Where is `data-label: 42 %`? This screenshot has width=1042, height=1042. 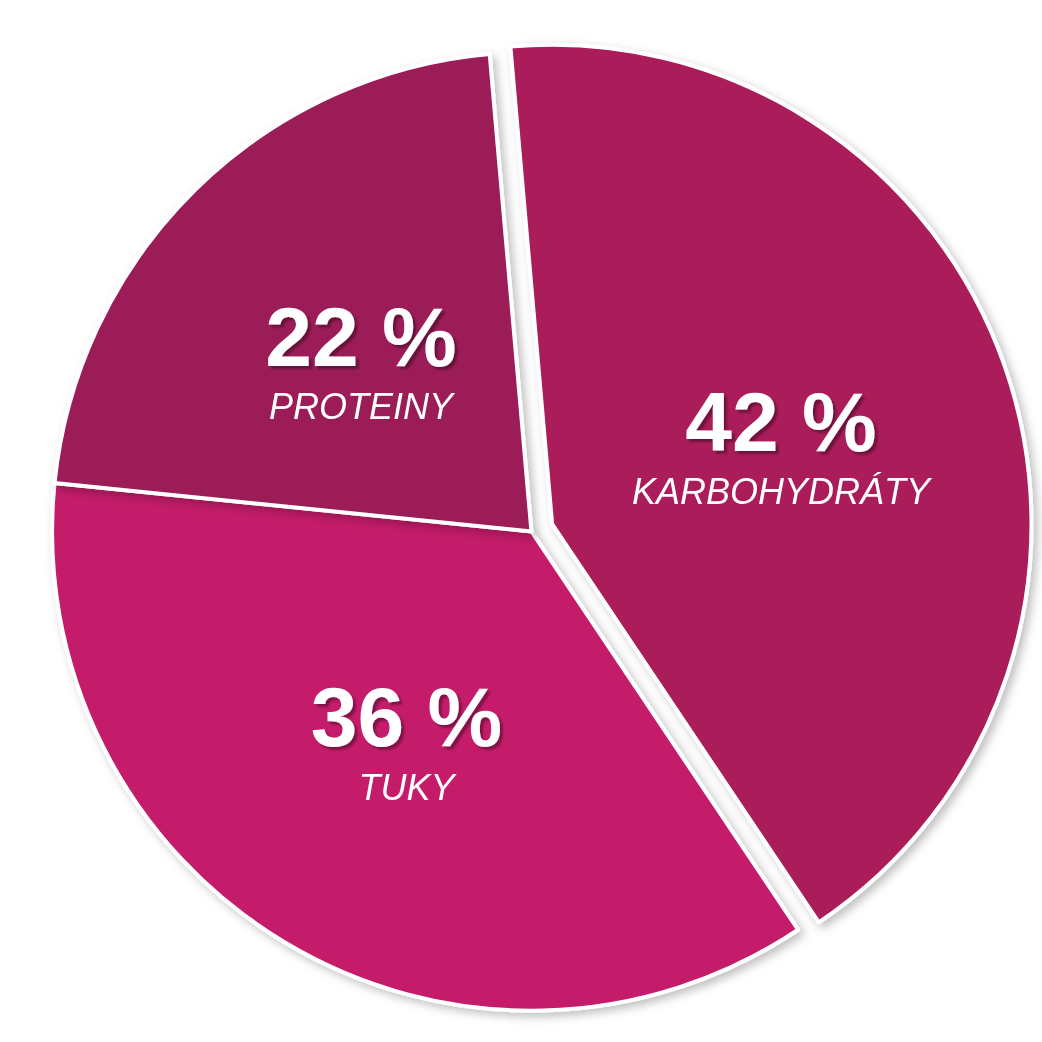
data-label: 42 % is located at coordinates (781, 421).